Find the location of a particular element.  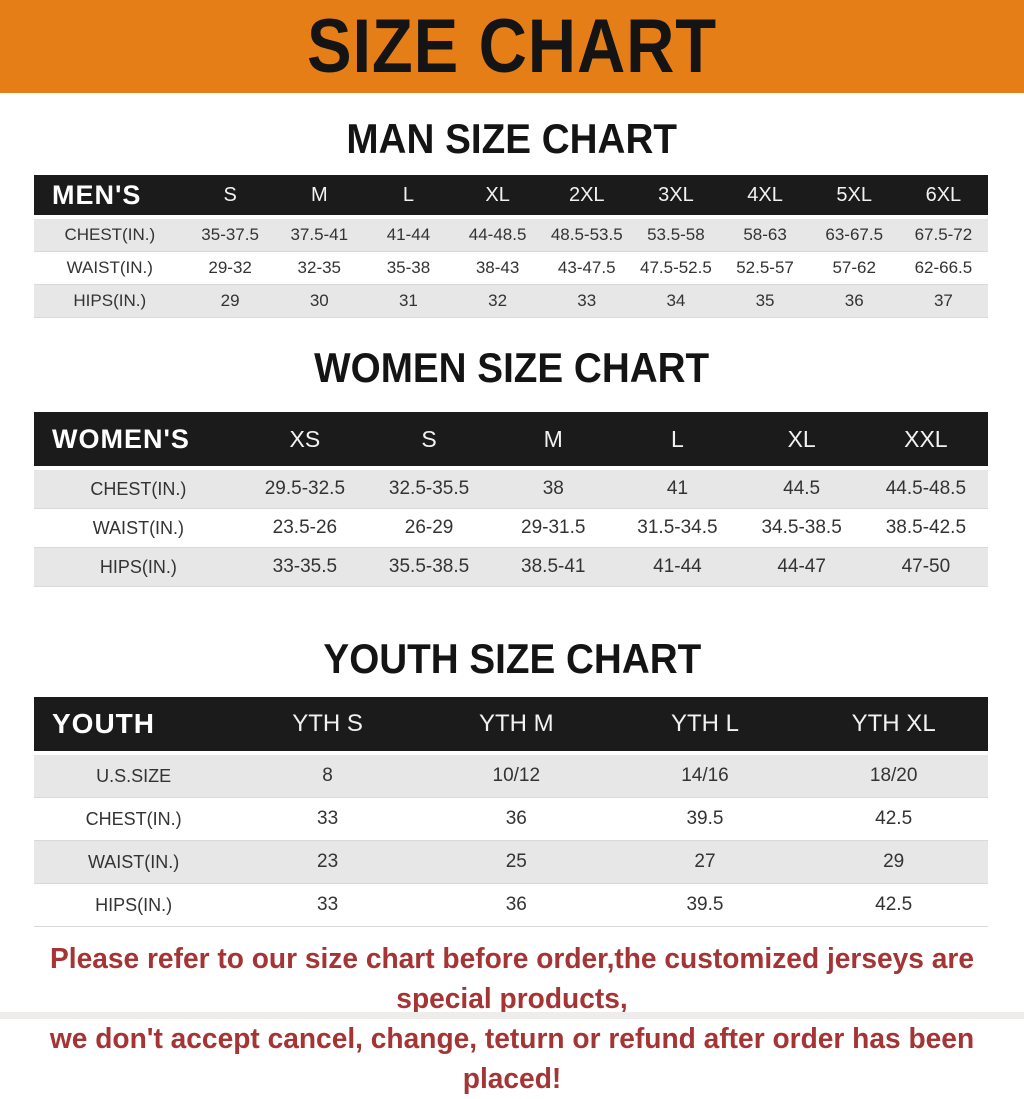

size-value-cell: 48.5-53.5 is located at coordinates (586, 234).